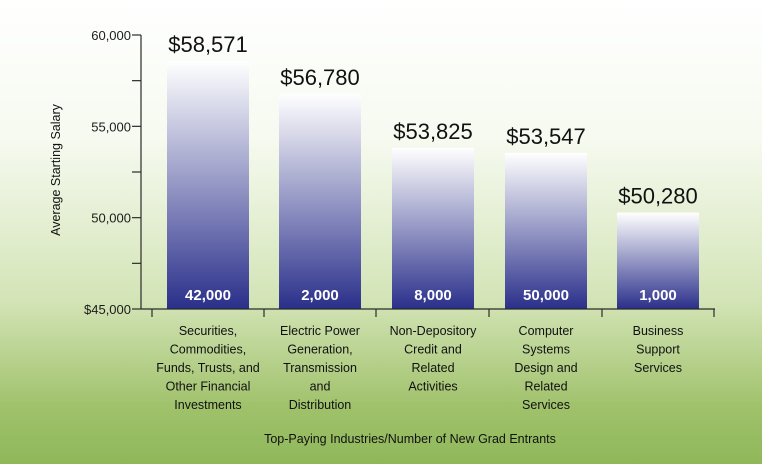 Image resolution: width=762 pixels, height=464 pixels. What do you see at coordinates (208, 331) in the screenshot?
I see `x-tick-label: Securities,` at bounding box center [208, 331].